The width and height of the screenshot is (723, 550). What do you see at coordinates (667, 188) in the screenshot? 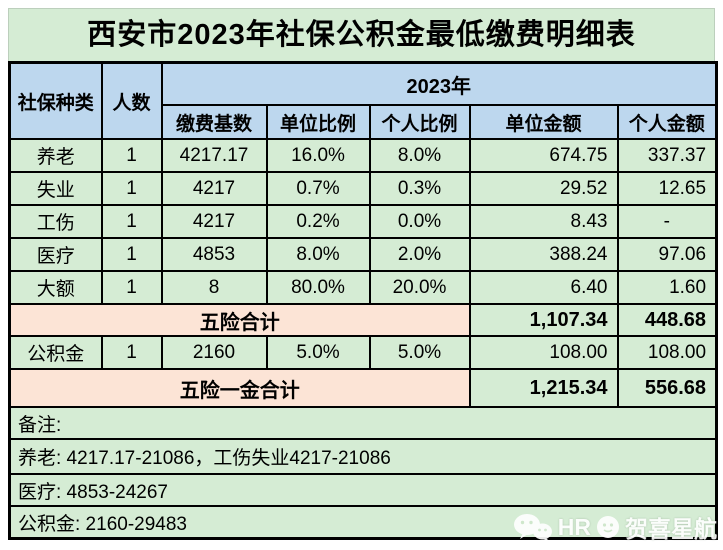
I see `cell-personal-amount: 12.65` at bounding box center [667, 188].